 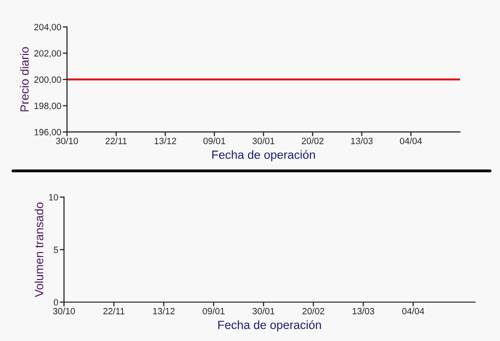 What do you see at coordinates (56, 302) in the screenshot?
I see `y-tick-label: 0` at bounding box center [56, 302].